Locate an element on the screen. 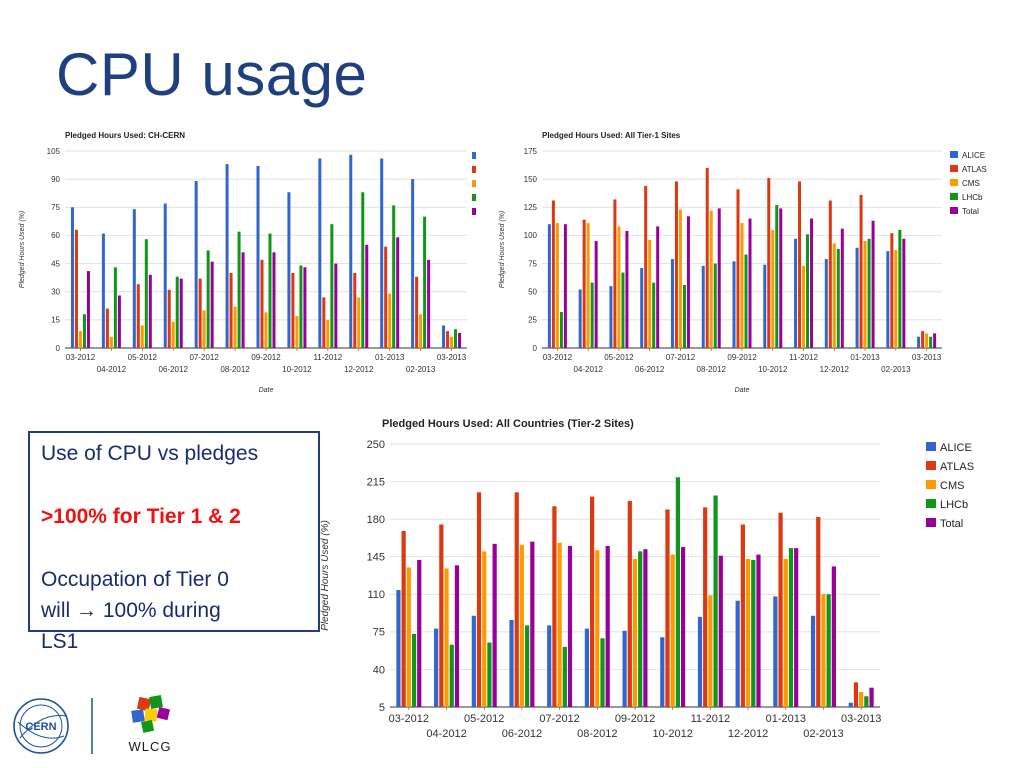  tier1-legend-label-lhcb: LHCb is located at coordinates (972, 197).